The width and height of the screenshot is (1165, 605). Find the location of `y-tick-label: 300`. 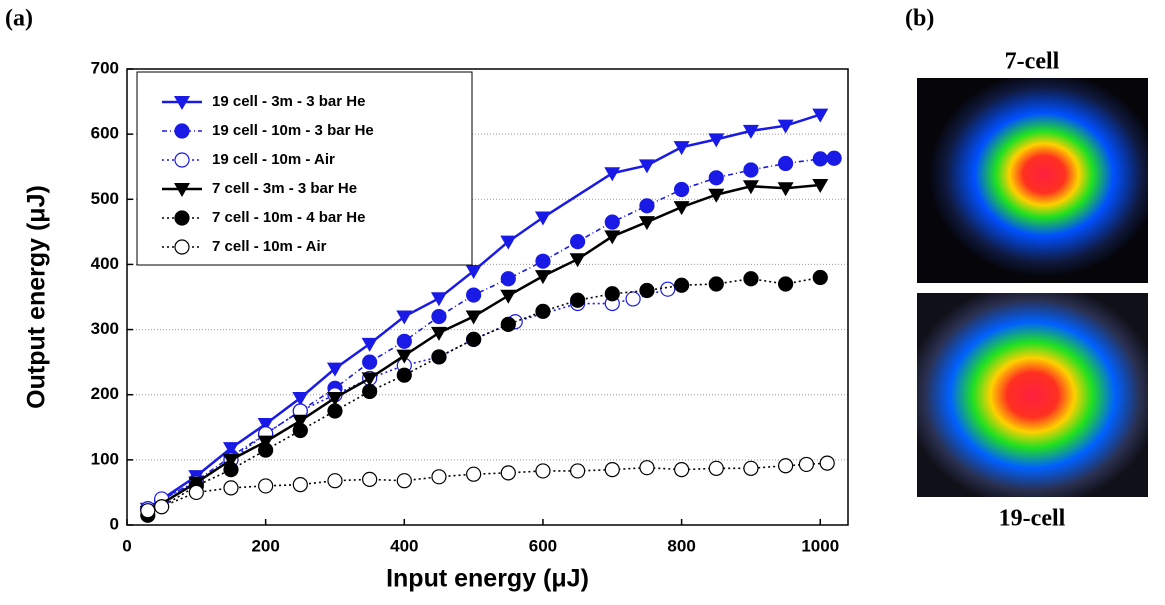

y-tick-label: 300 is located at coordinates (105, 328).